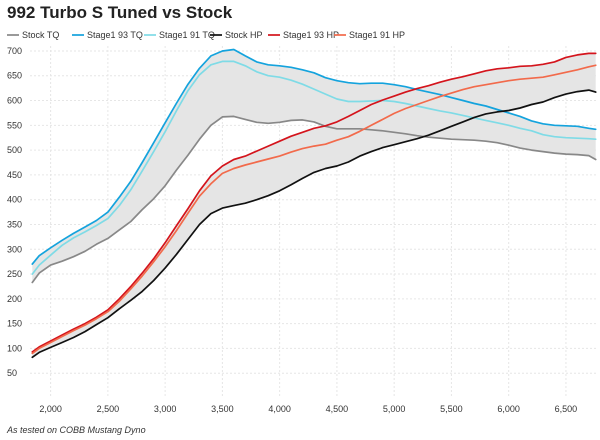 This screenshot has height=440, width=600. I want to click on x-tick-label: 5,500, so click(451, 409).